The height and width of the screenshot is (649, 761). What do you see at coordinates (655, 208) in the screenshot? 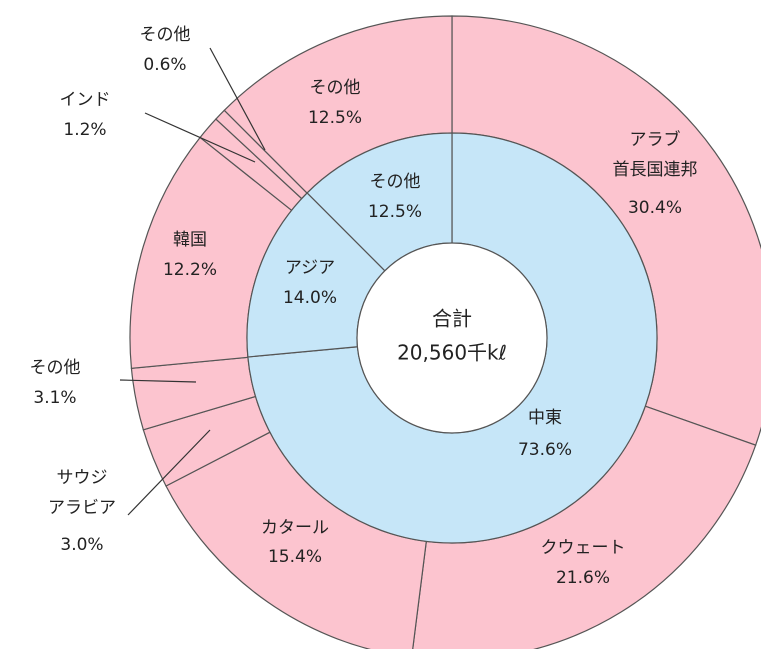
I see `slice-value: 30.4%` at bounding box center [655, 208].